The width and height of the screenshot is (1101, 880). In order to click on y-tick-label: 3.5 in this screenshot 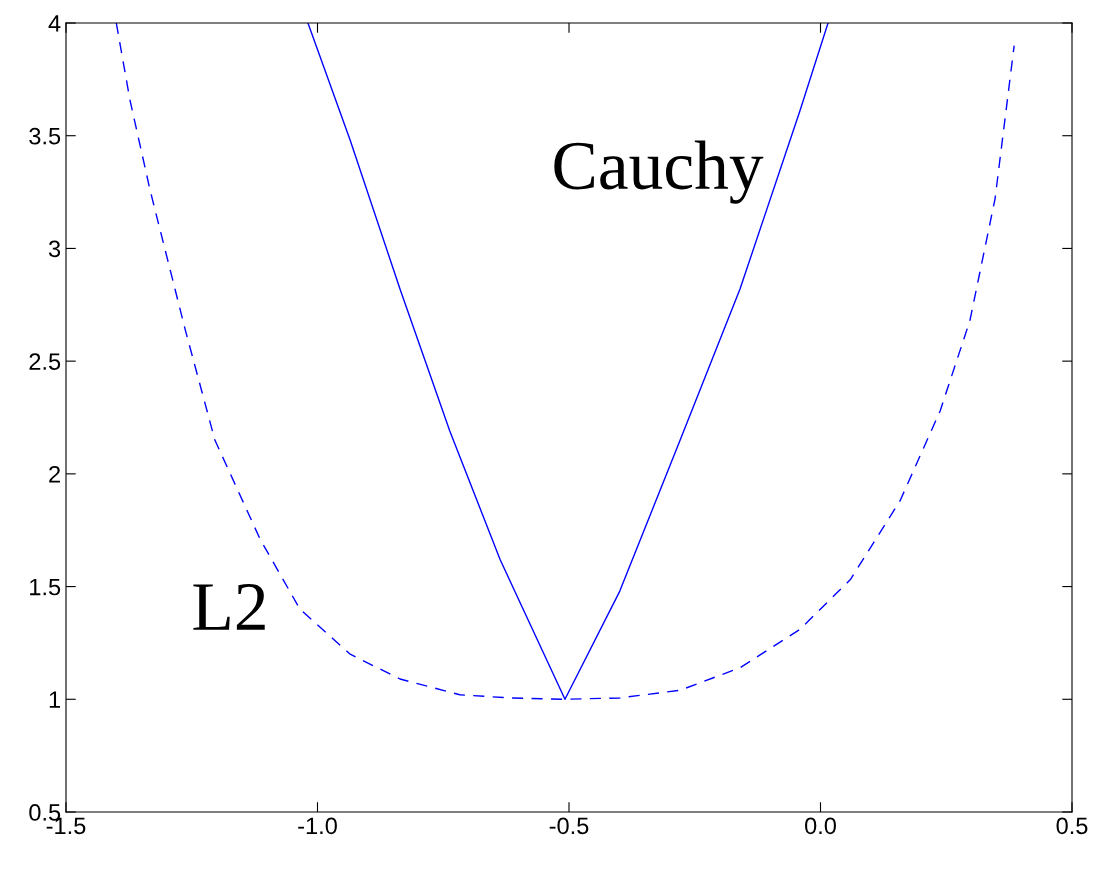, I will do `click(45, 136)`.